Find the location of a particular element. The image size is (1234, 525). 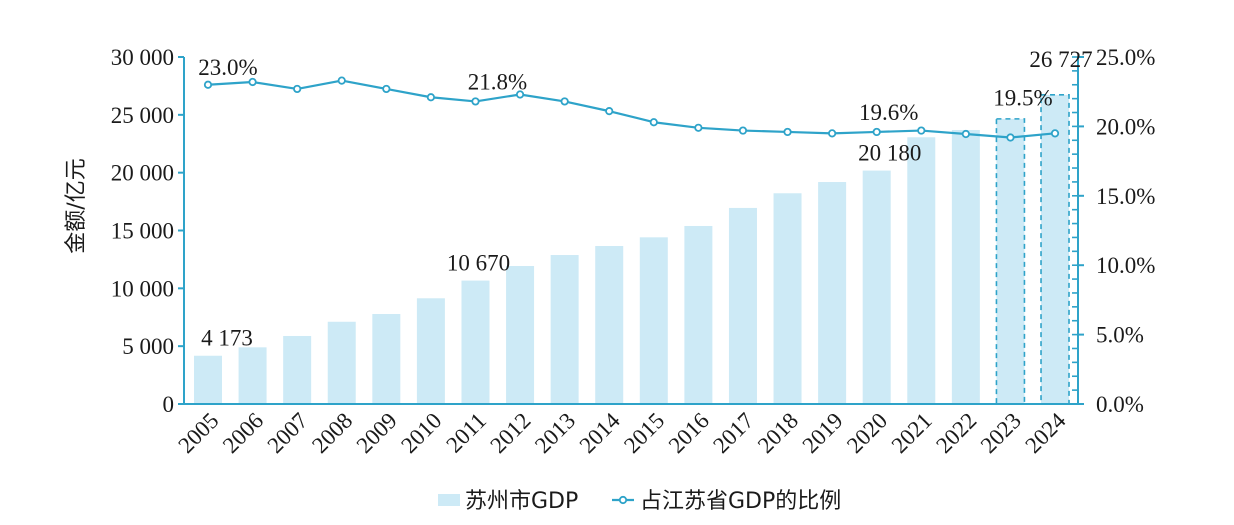

bar-value-label-2005: 4 173 is located at coordinates (227, 338).